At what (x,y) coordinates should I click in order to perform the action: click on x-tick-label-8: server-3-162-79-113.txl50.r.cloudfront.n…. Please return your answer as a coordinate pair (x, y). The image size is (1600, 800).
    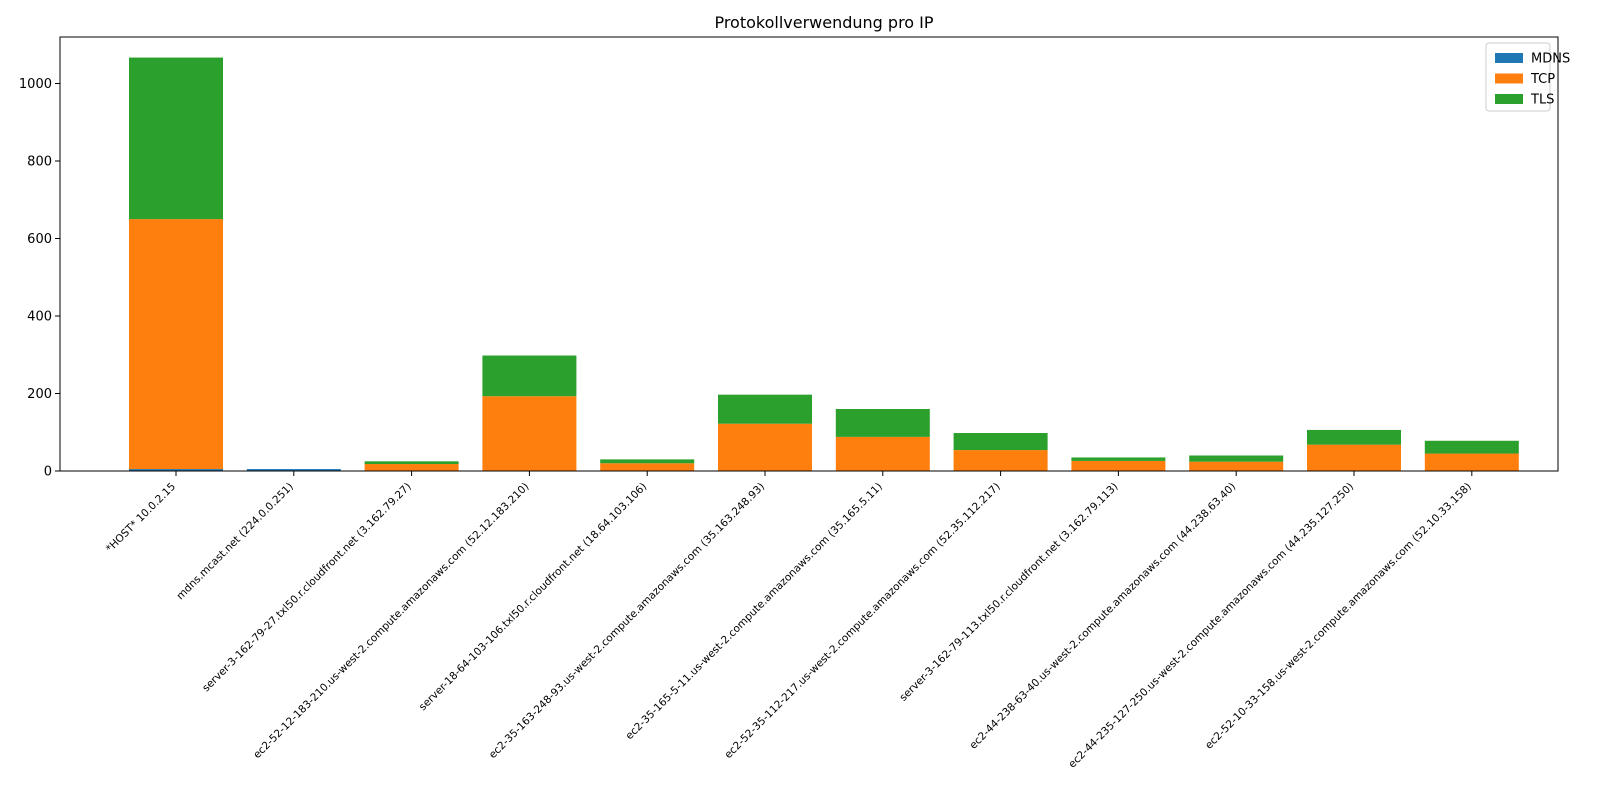
    Looking at the image, I should click on (1008, 592).